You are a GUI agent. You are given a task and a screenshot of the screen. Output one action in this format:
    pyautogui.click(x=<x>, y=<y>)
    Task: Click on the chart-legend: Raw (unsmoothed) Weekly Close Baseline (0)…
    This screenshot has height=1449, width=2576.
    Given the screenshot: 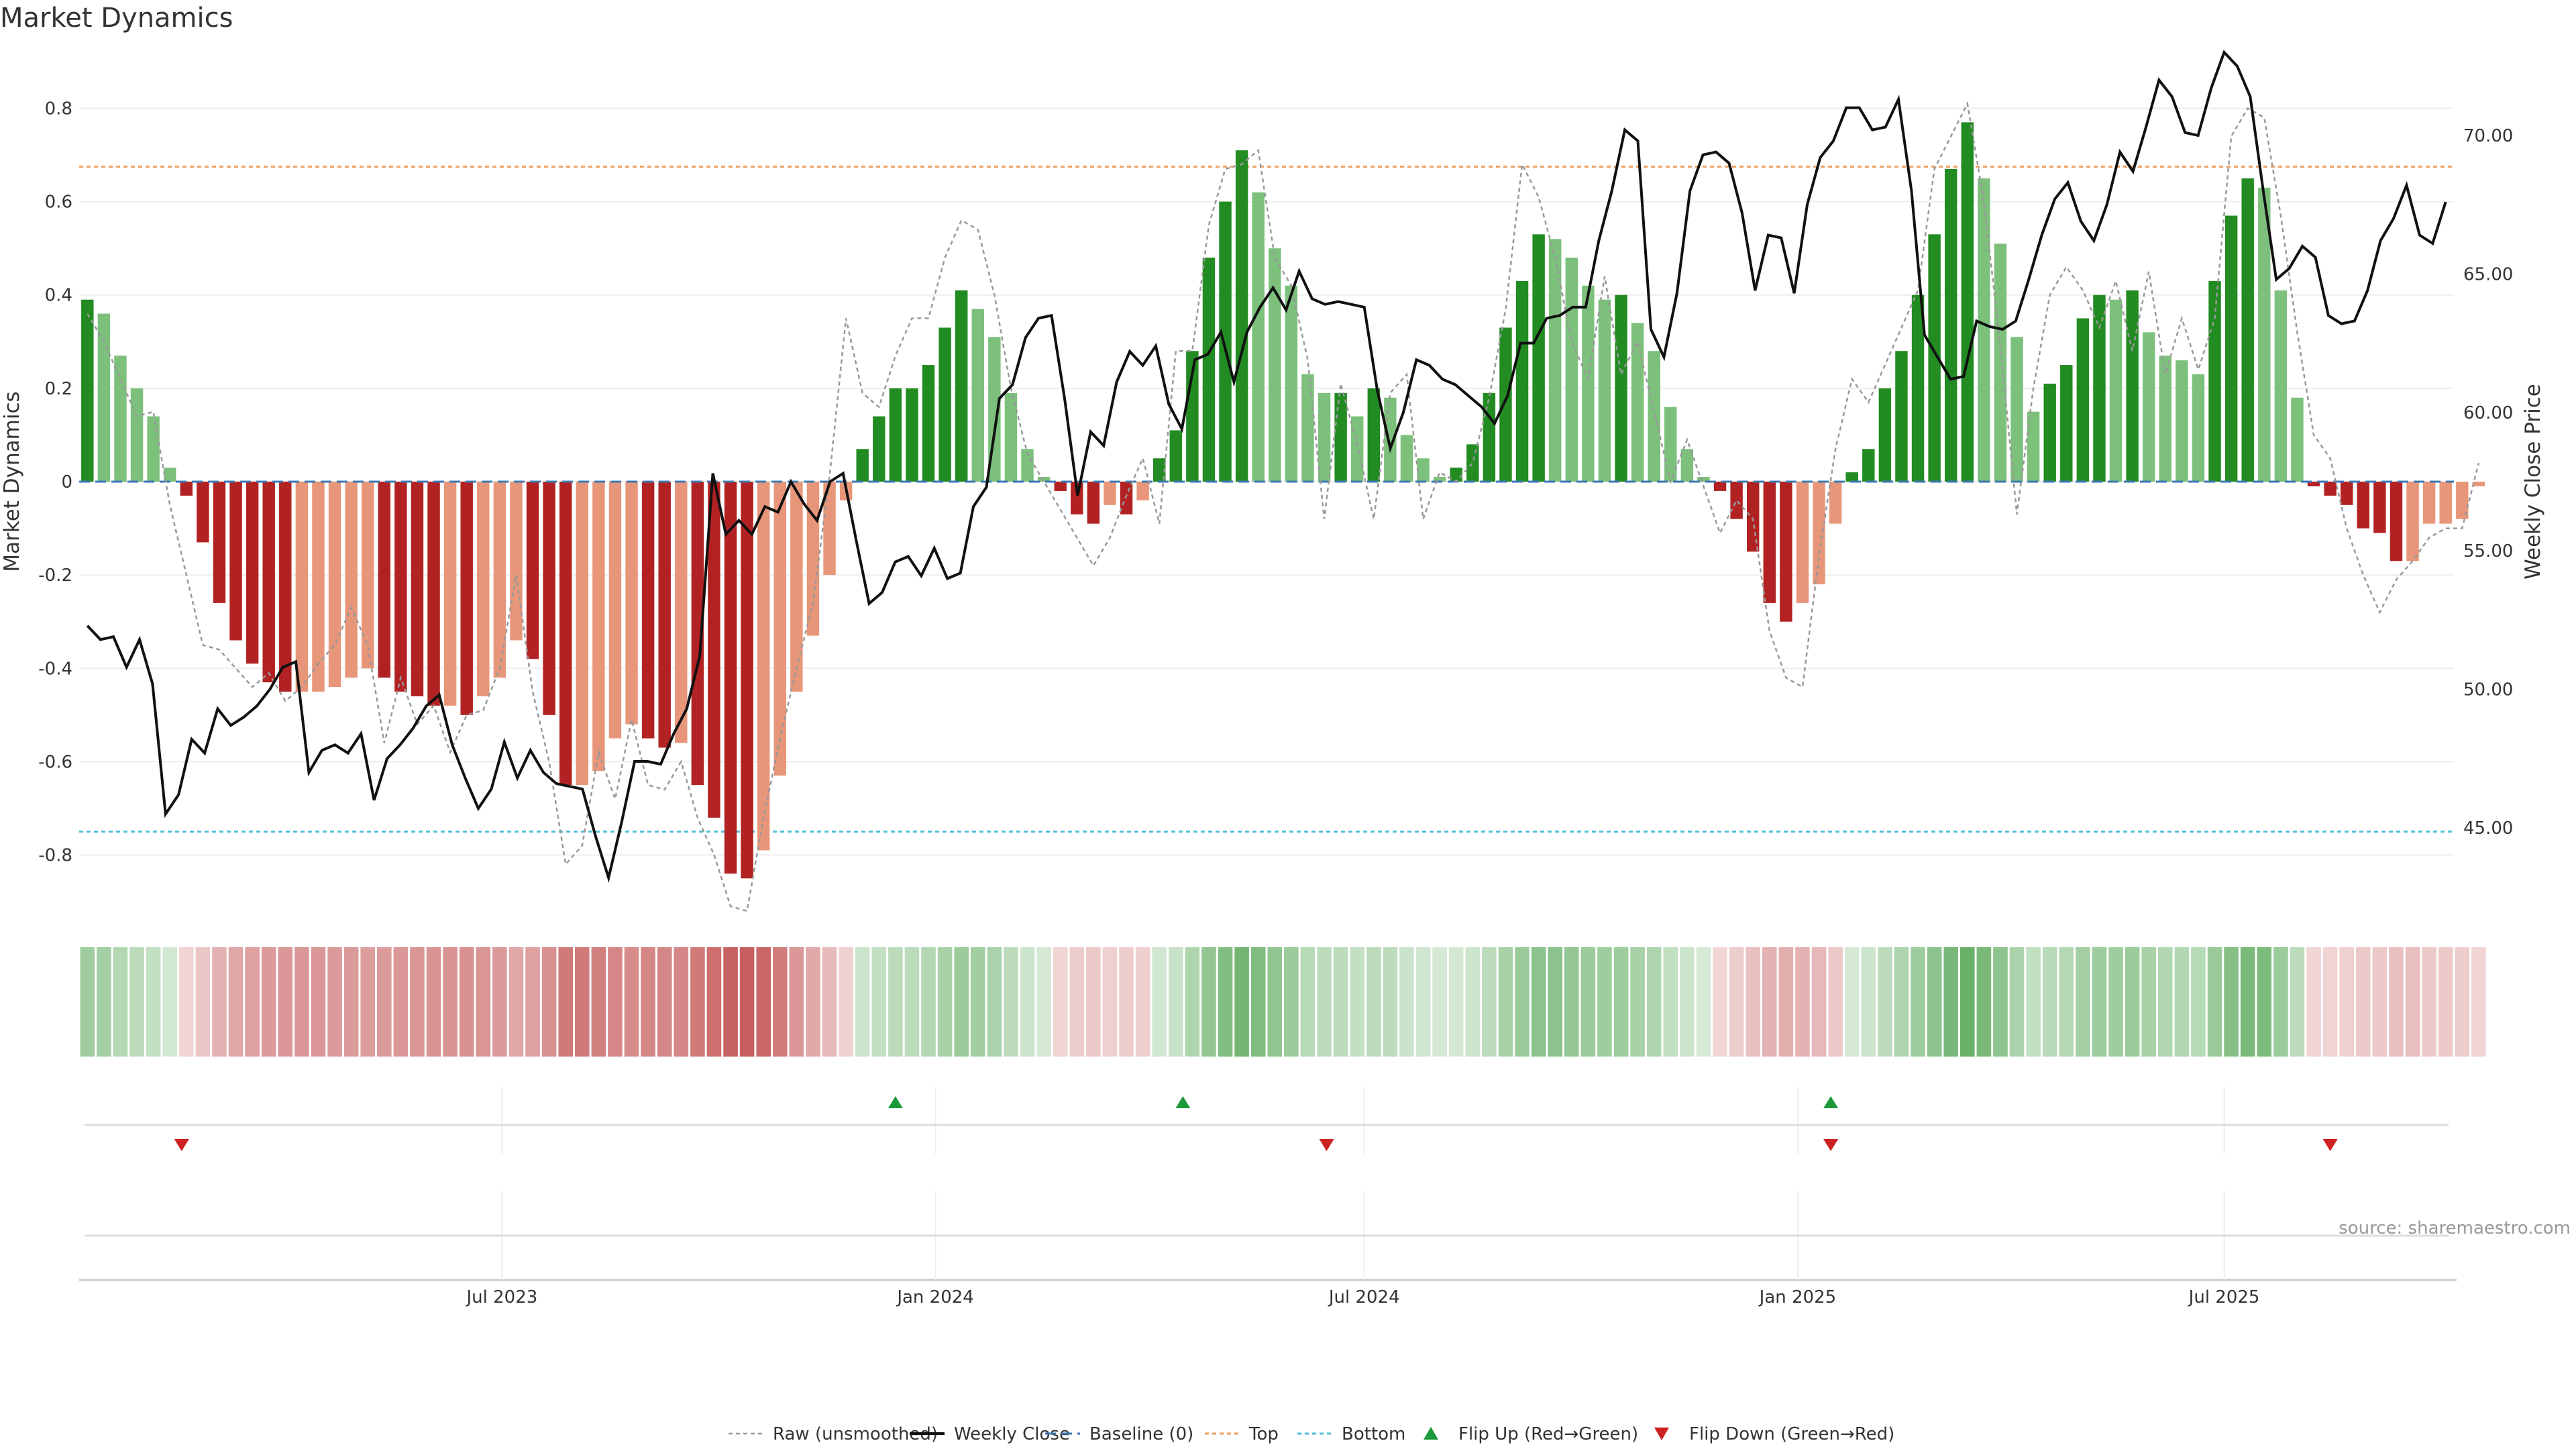 What is the action you would take?
    pyautogui.click(x=1311, y=1434)
    